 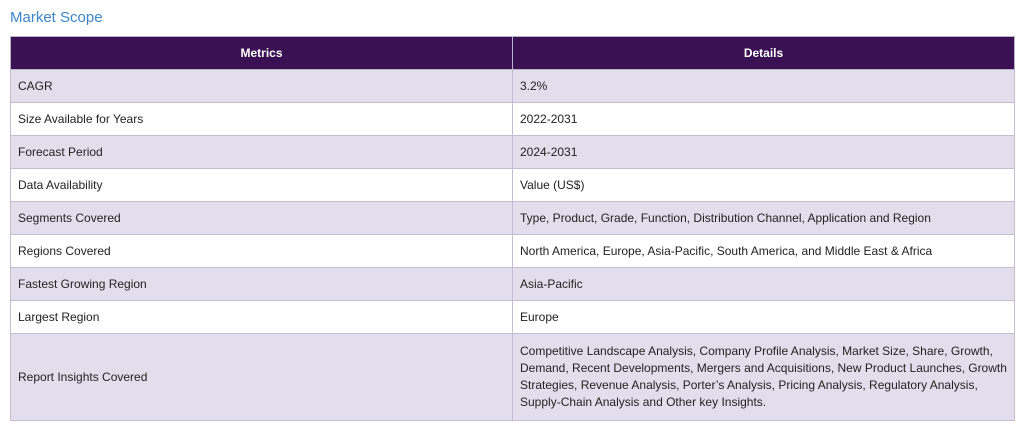 What do you see at coordinates (763, 119) in the screenshot?
I see `detail-cell: 2022-2031` at bounding box center [763, 119].